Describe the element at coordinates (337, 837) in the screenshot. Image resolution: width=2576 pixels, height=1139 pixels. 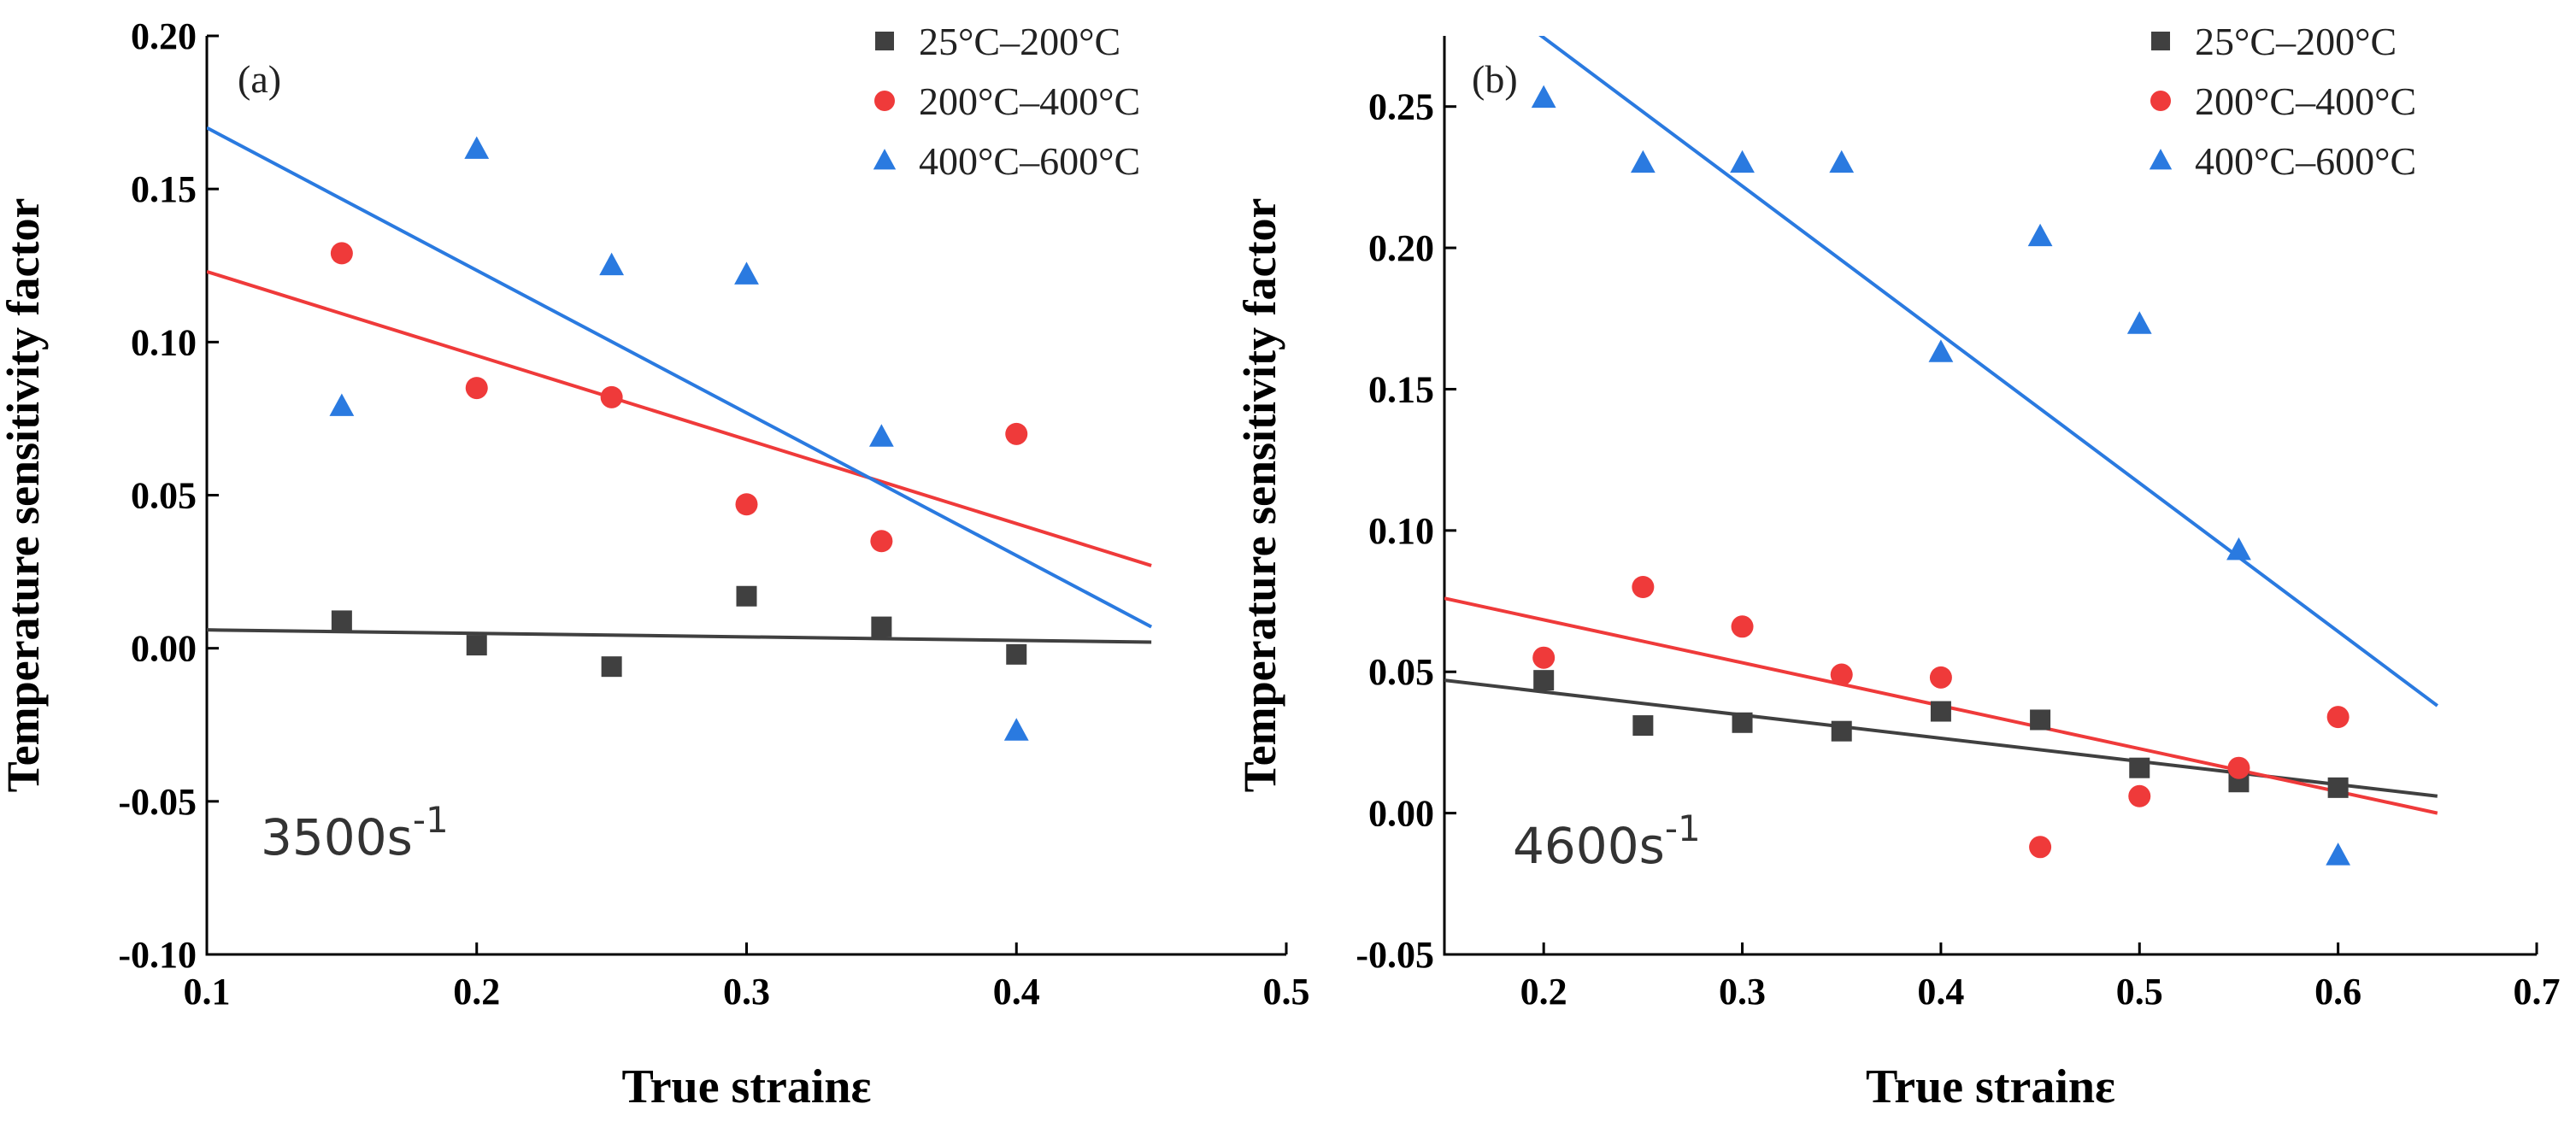
I see `strain-rate-value: 3500s` at that location.